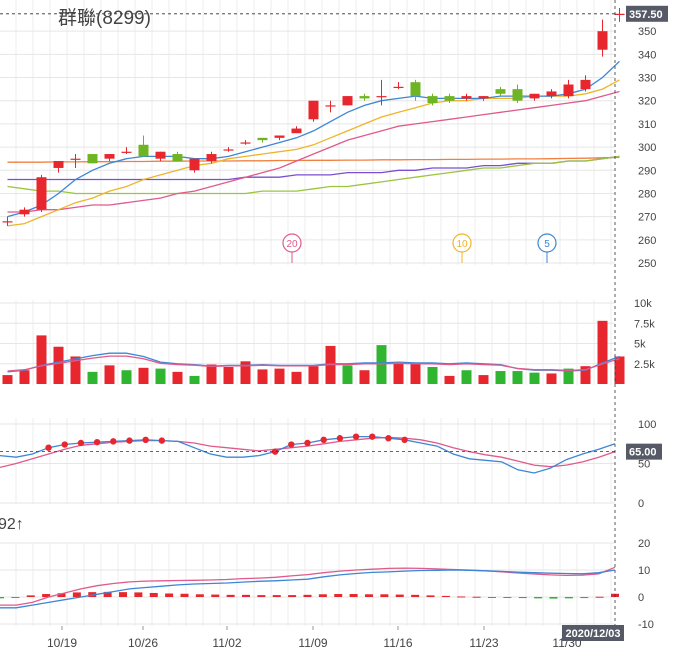  Describe the element at coordinates (644, 324) in the screenshot. I see `volume-tick-label: 7.5k` at that location.